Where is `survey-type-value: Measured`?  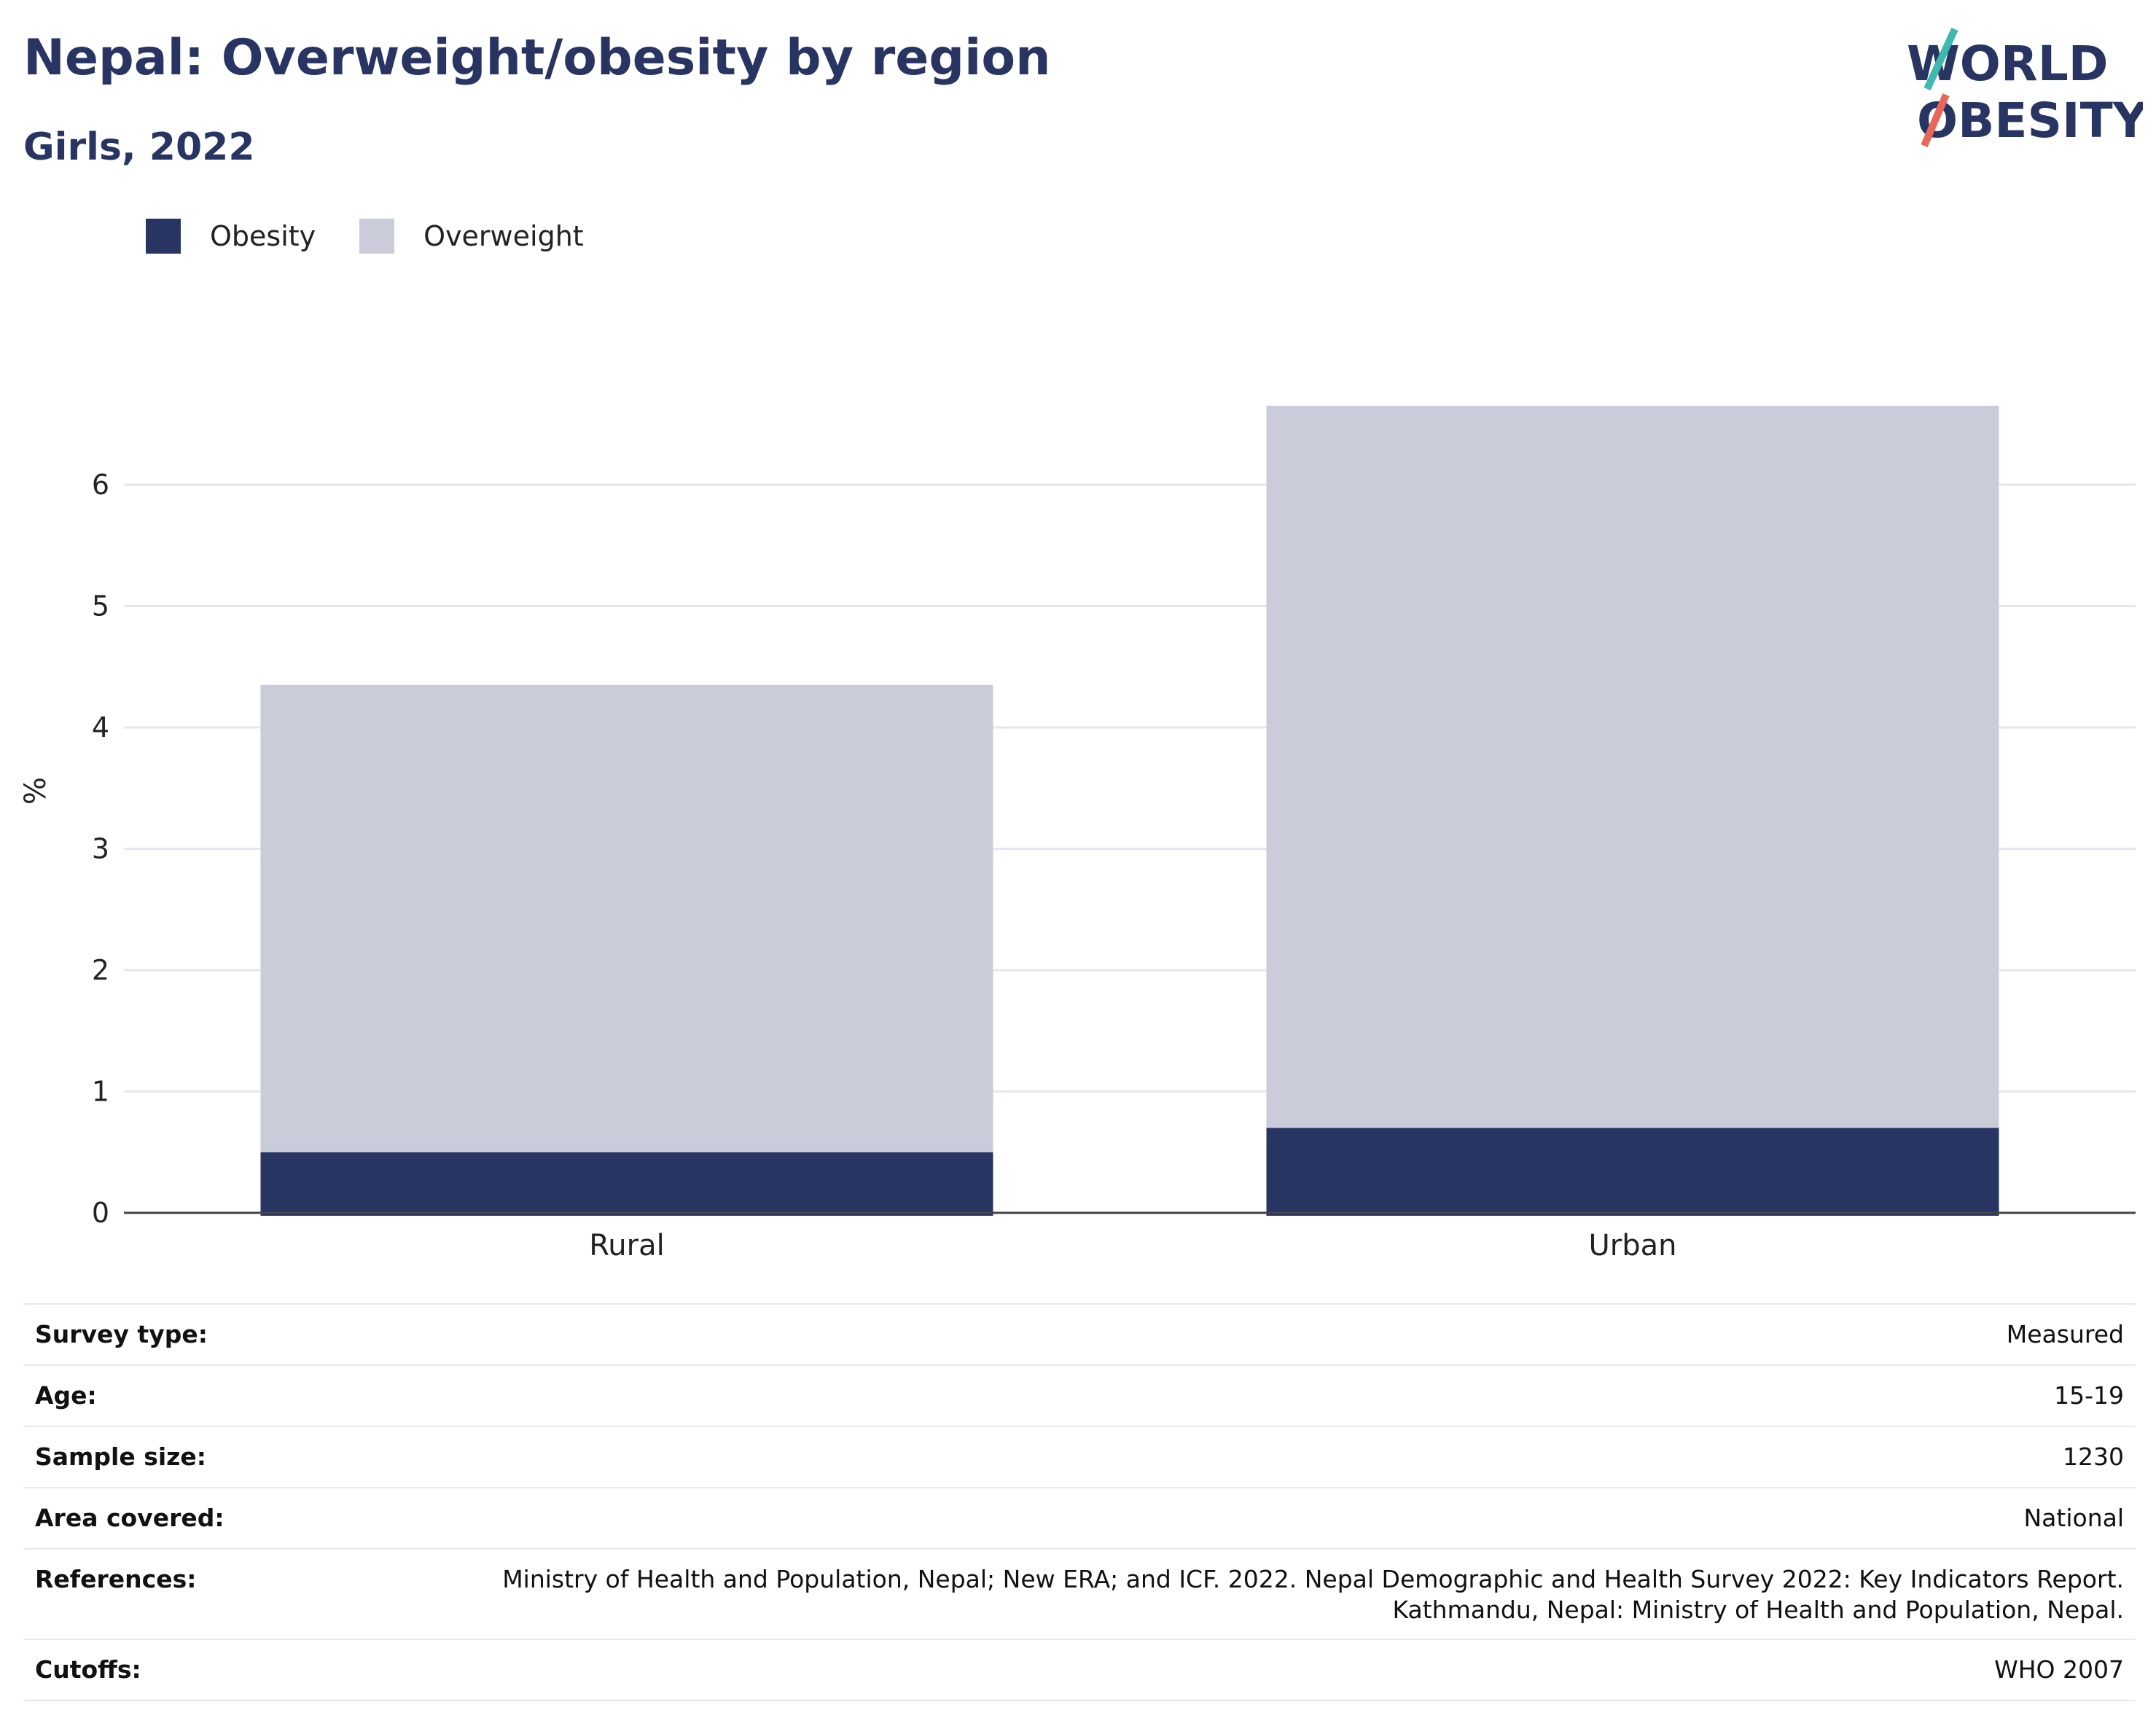
survey-type-value: Measured is located at coordinates (1244, 1334).